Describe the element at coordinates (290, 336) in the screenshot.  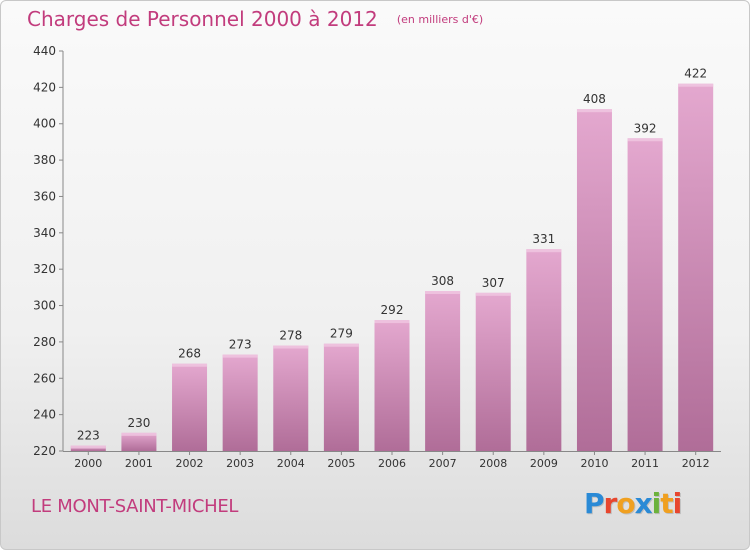
I see `value-label-2004: 278` at that location.